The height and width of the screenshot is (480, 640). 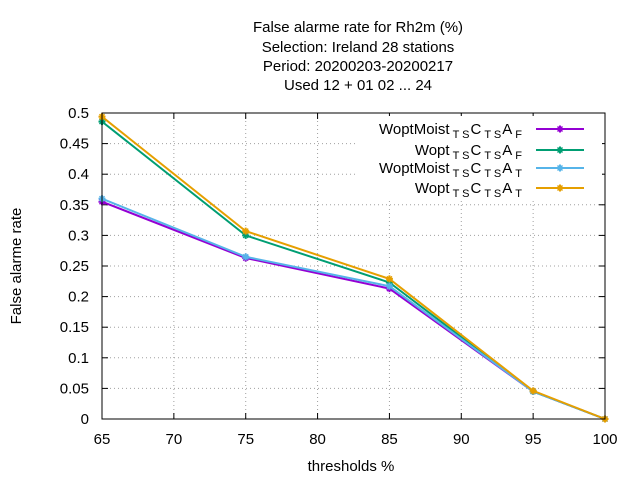 What do you see at coordinates (74, 205) in the screenshot?
I see `y-tick-label: 0.35` at bounding box center [74, 205].